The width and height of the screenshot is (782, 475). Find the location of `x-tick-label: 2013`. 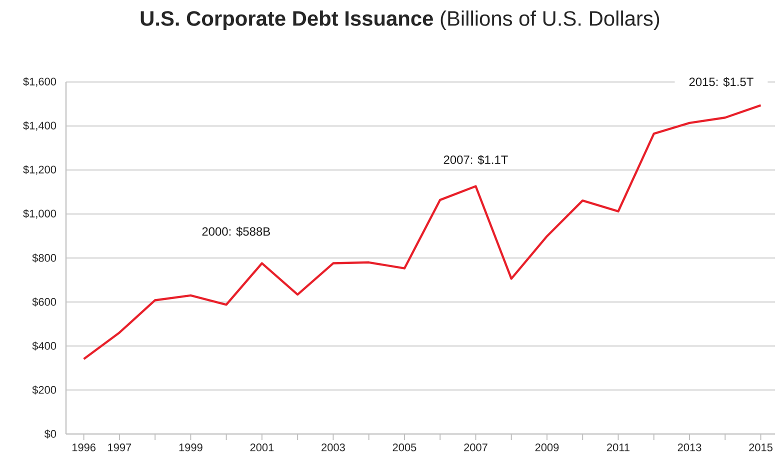

x-tick-label: 2013 is located at coordinates (690, 448).